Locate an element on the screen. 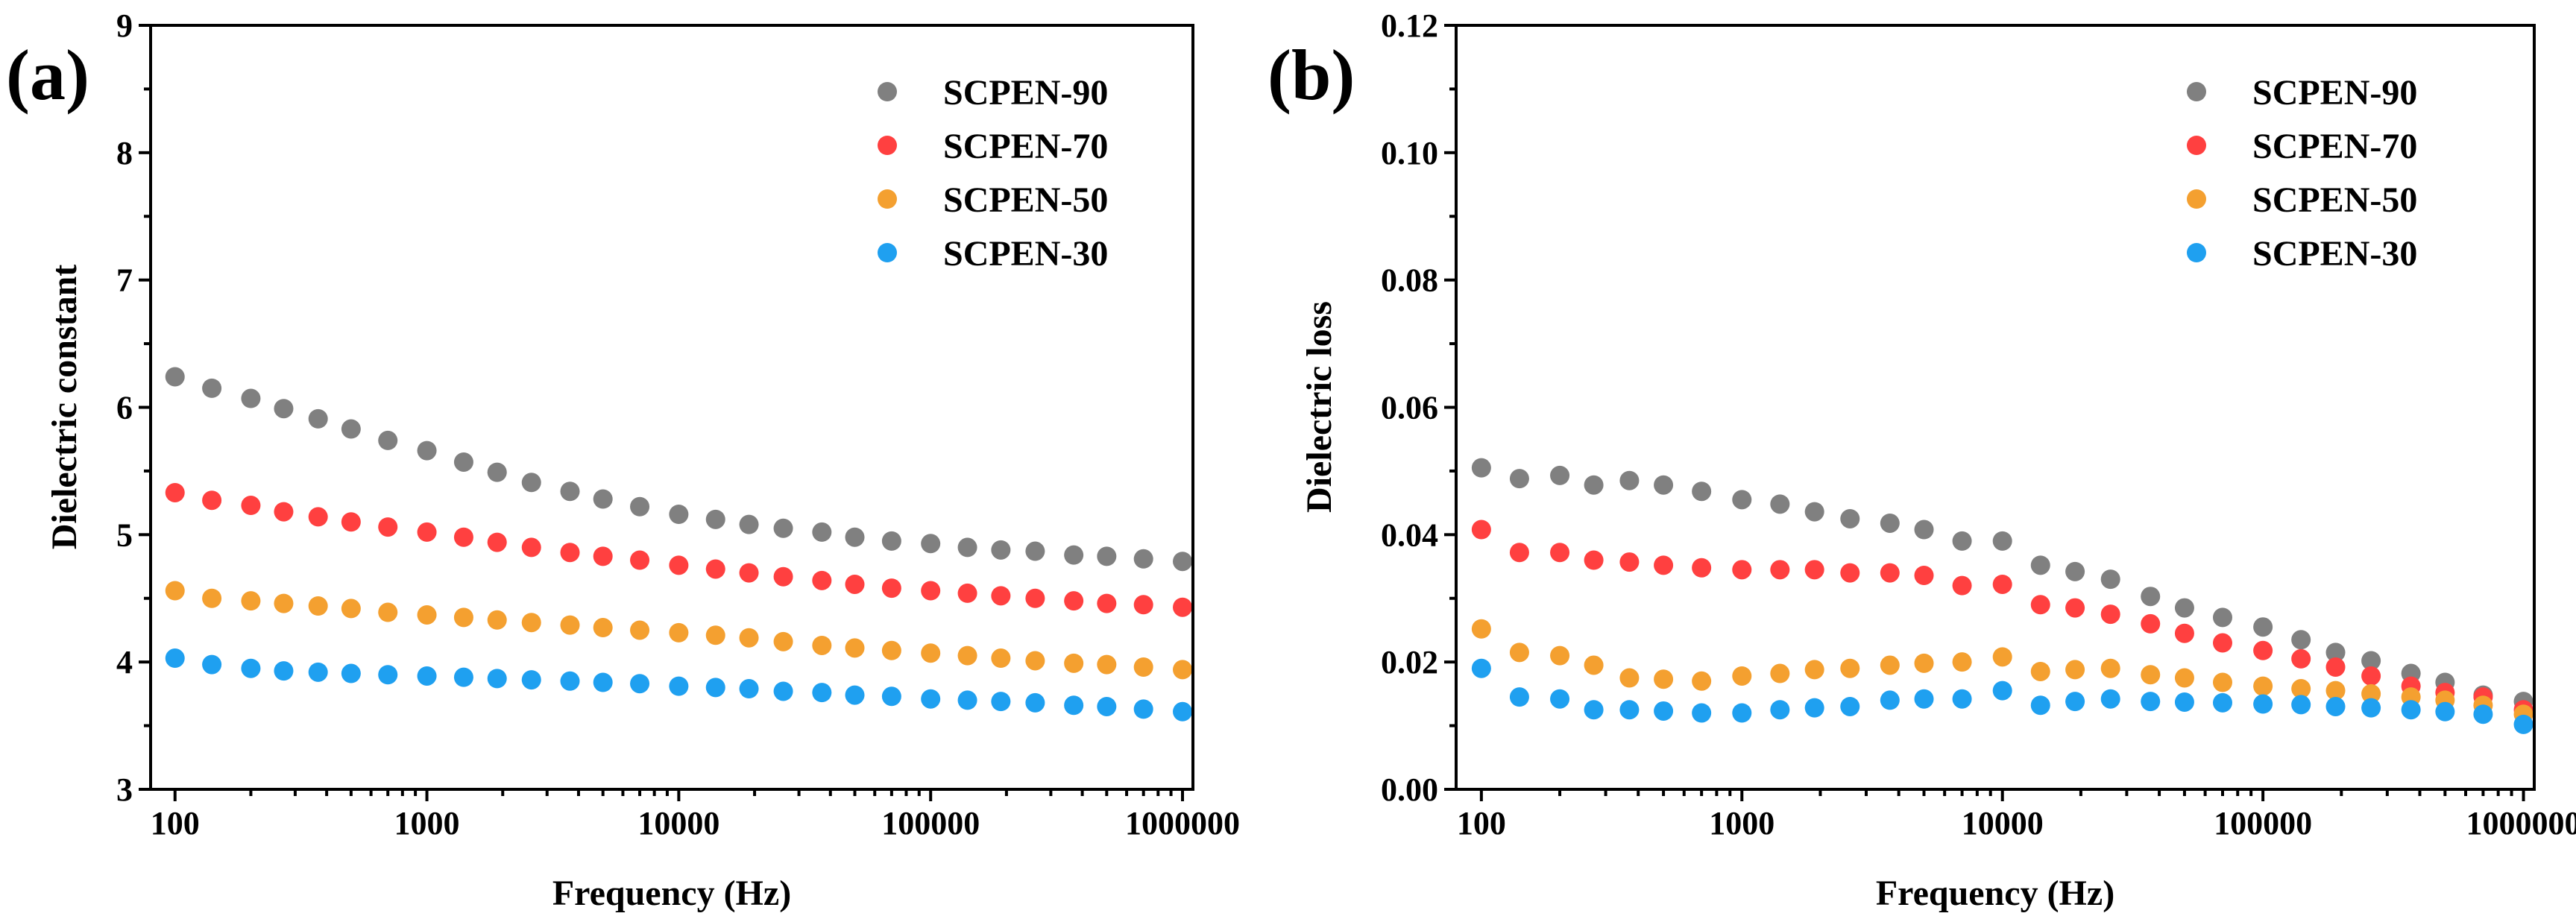  legend-label-scpen-90: SCPEN-90 is located at coordinates (1025, 93).